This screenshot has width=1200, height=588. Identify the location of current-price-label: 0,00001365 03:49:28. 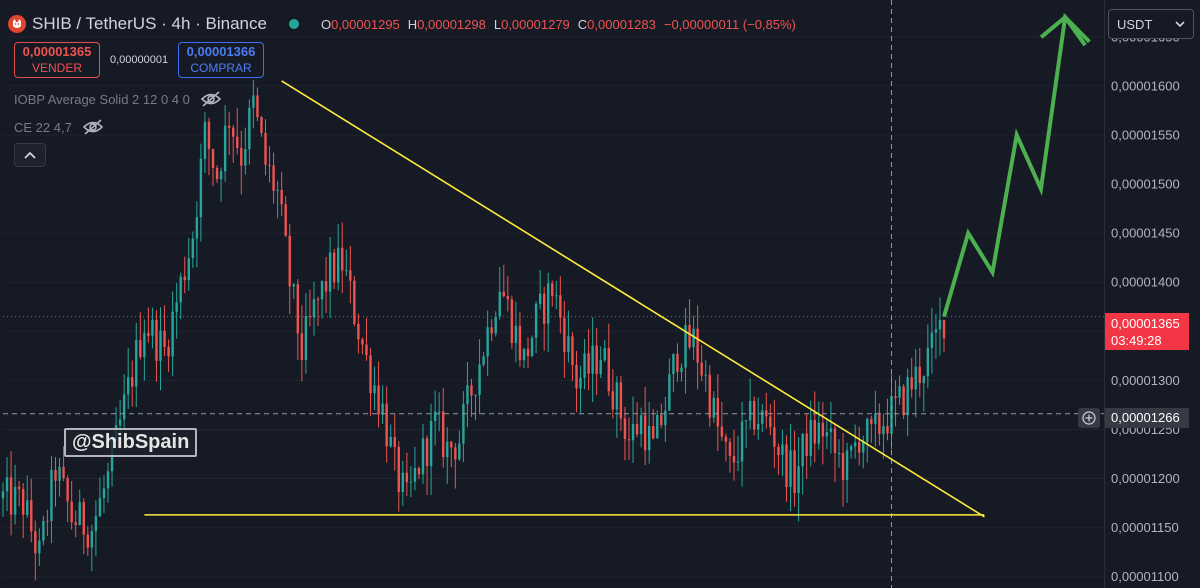
(1147, 331).